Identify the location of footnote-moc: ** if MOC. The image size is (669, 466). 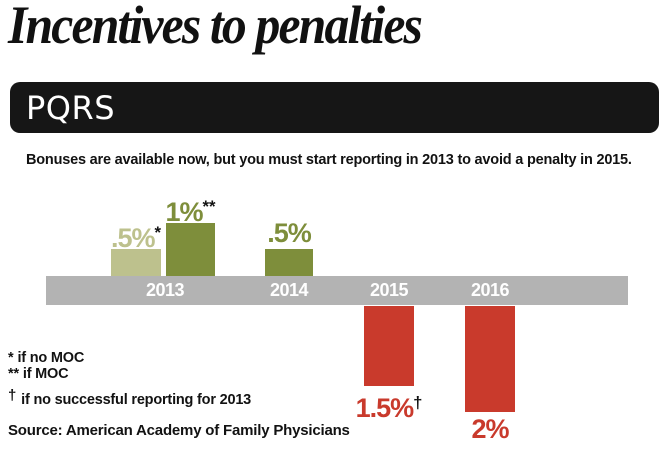
(38, 374).